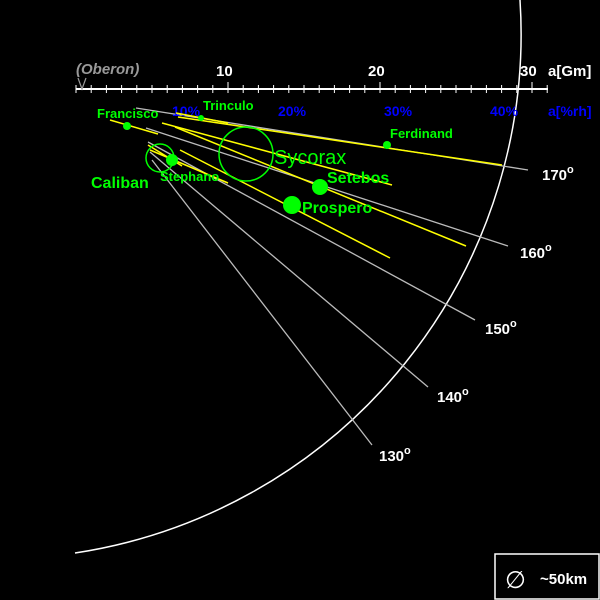 This screenshot has height=600, width=600. Describe the element at coordinates (311, 87) in the screenshot. I see `minor-ticks` at that location.